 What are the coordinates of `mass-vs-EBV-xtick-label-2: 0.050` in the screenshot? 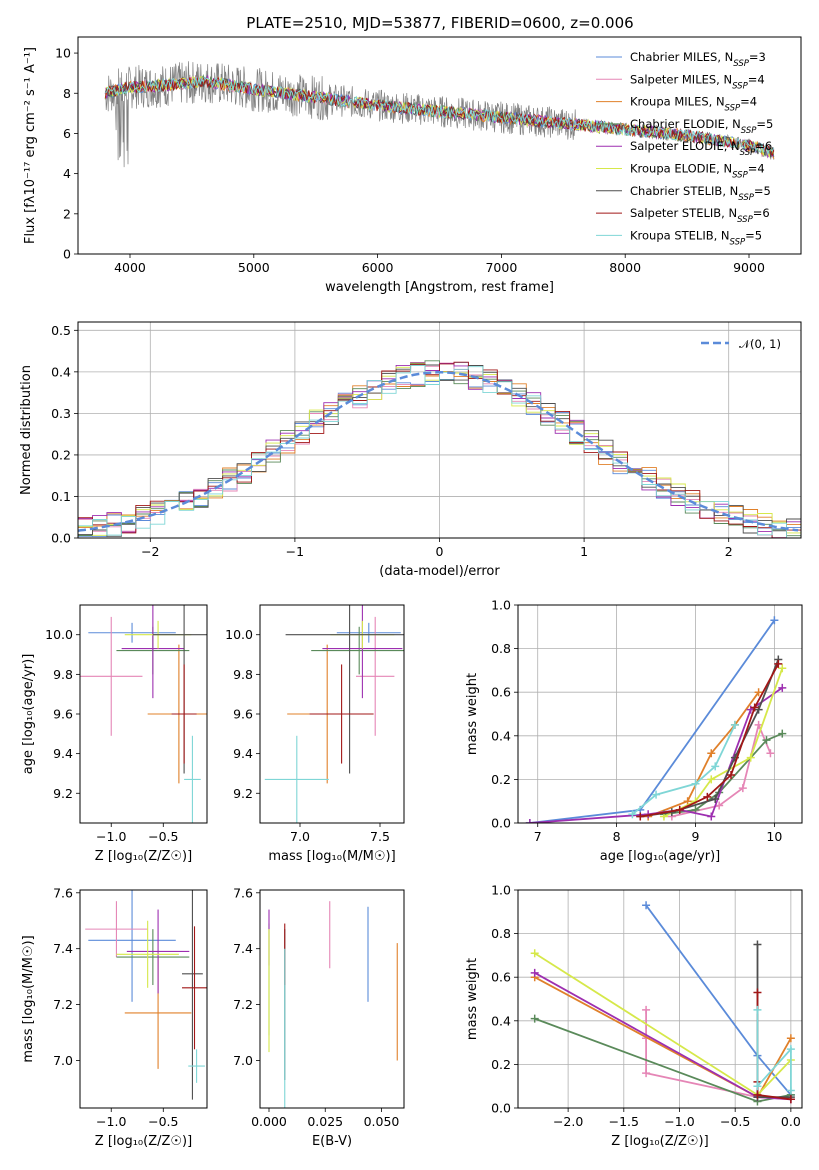 It's located at (382, 1121).